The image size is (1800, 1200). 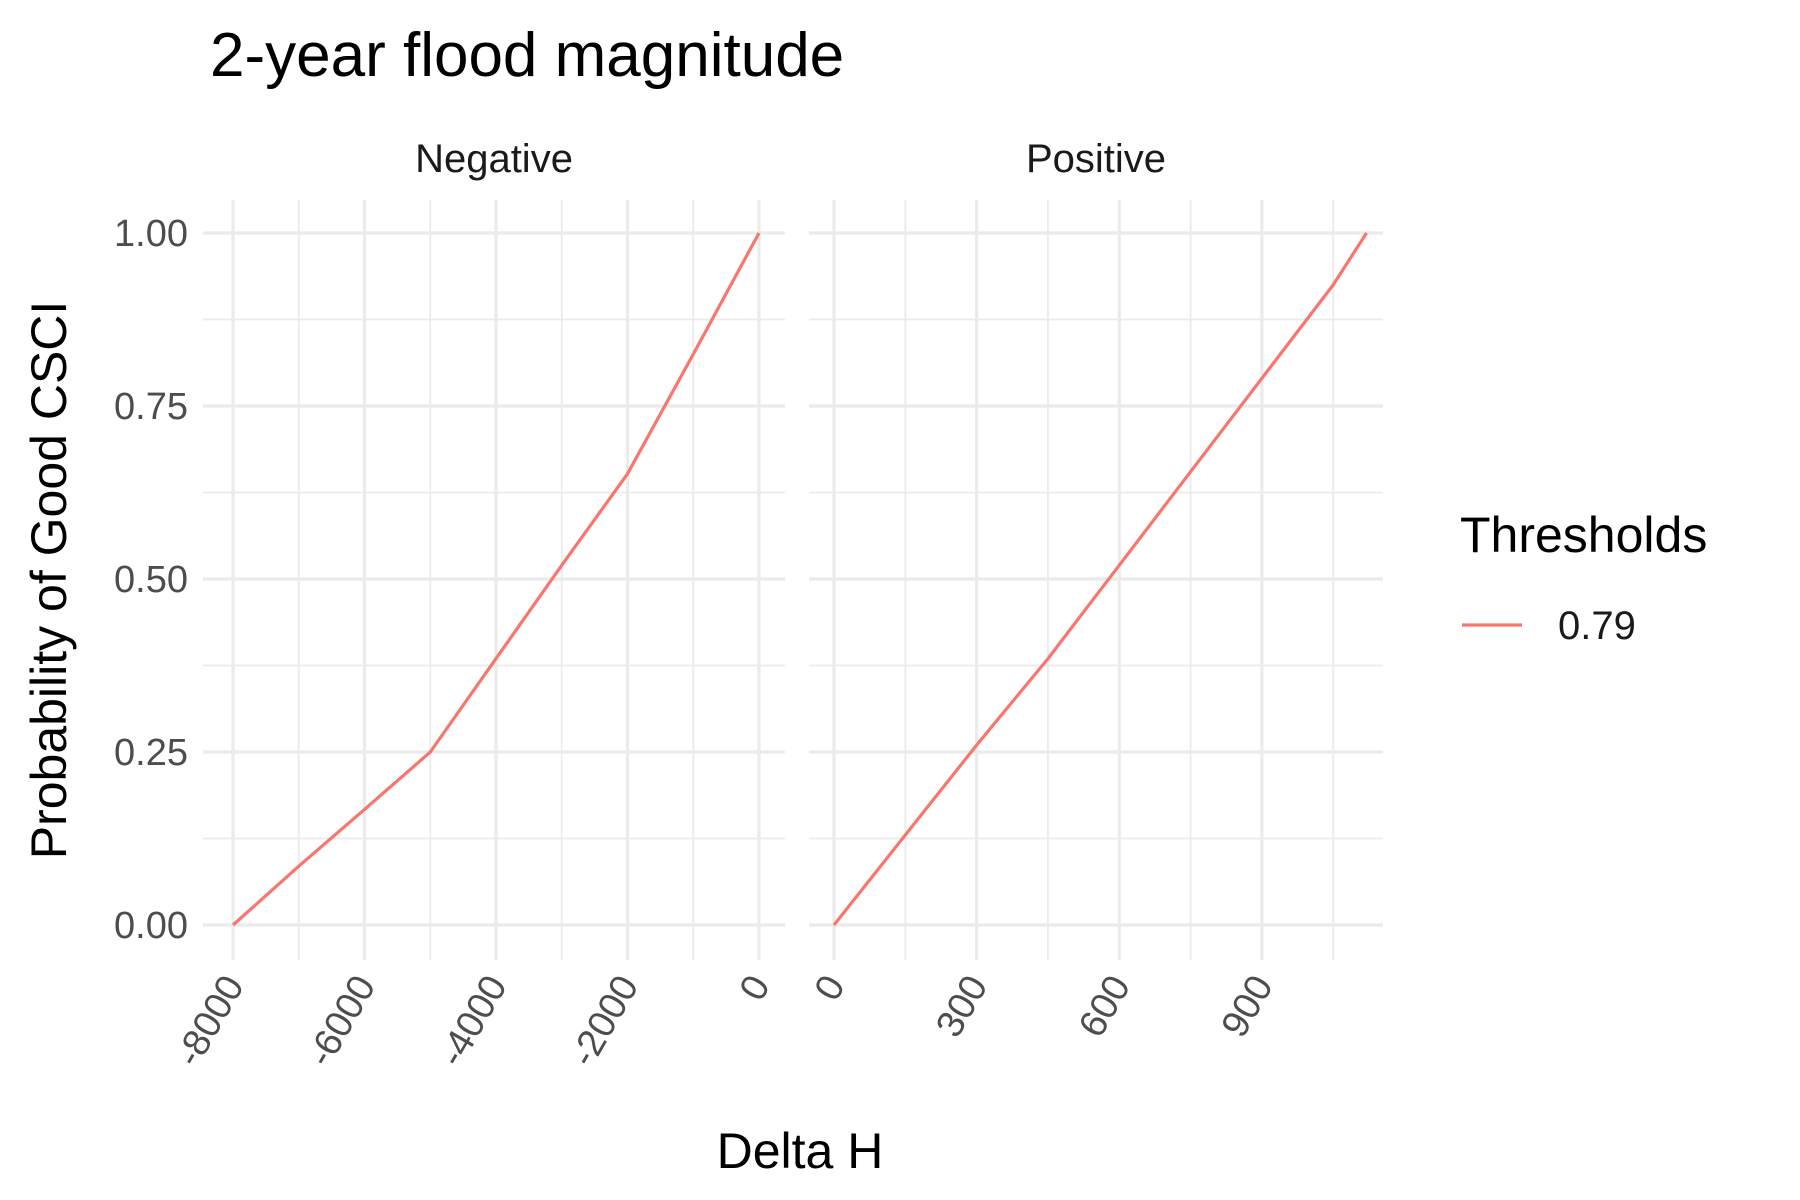 What do you see at coordinates (1583, 577) in the screenshot?
I see `legend: Thresholds 0.79` at bounding box center [1583, 577].